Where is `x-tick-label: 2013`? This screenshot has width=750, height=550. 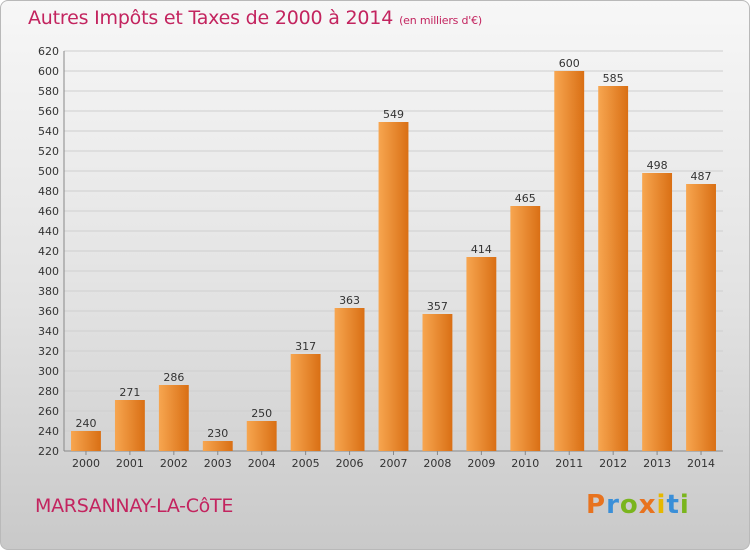 x-tick-label: 2013 is located at coordinates (657, 463).